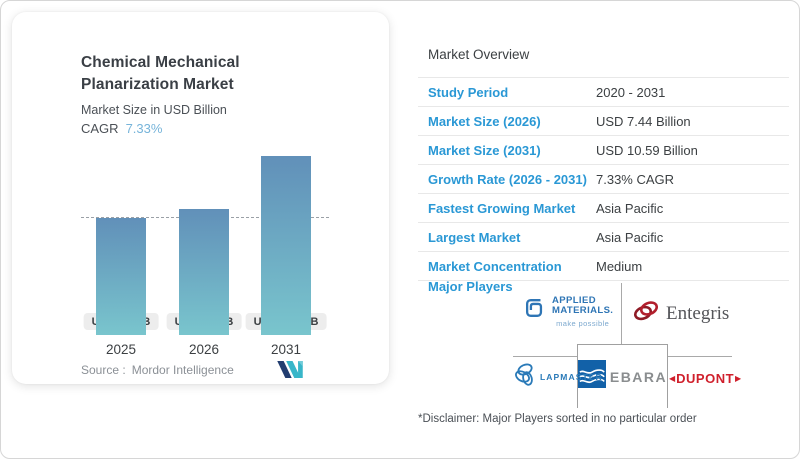 The image size is (800, 459). I want to click on source-line: Source : Mordor Intelligence, so click(157, 370).